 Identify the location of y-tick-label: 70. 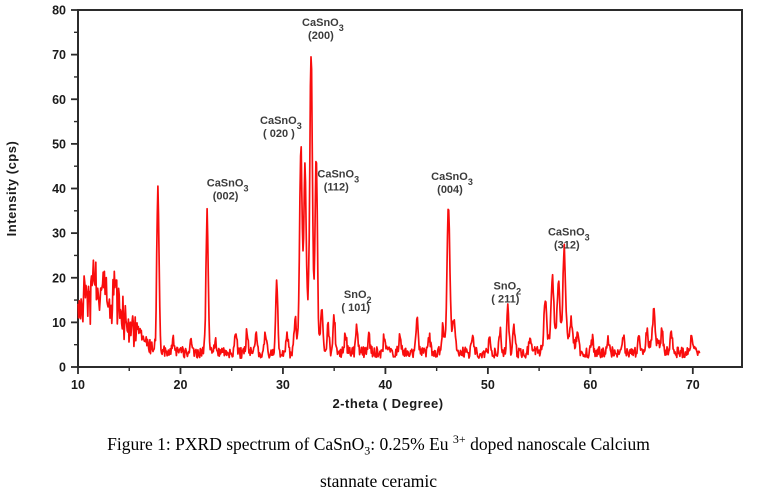
(59, 55).